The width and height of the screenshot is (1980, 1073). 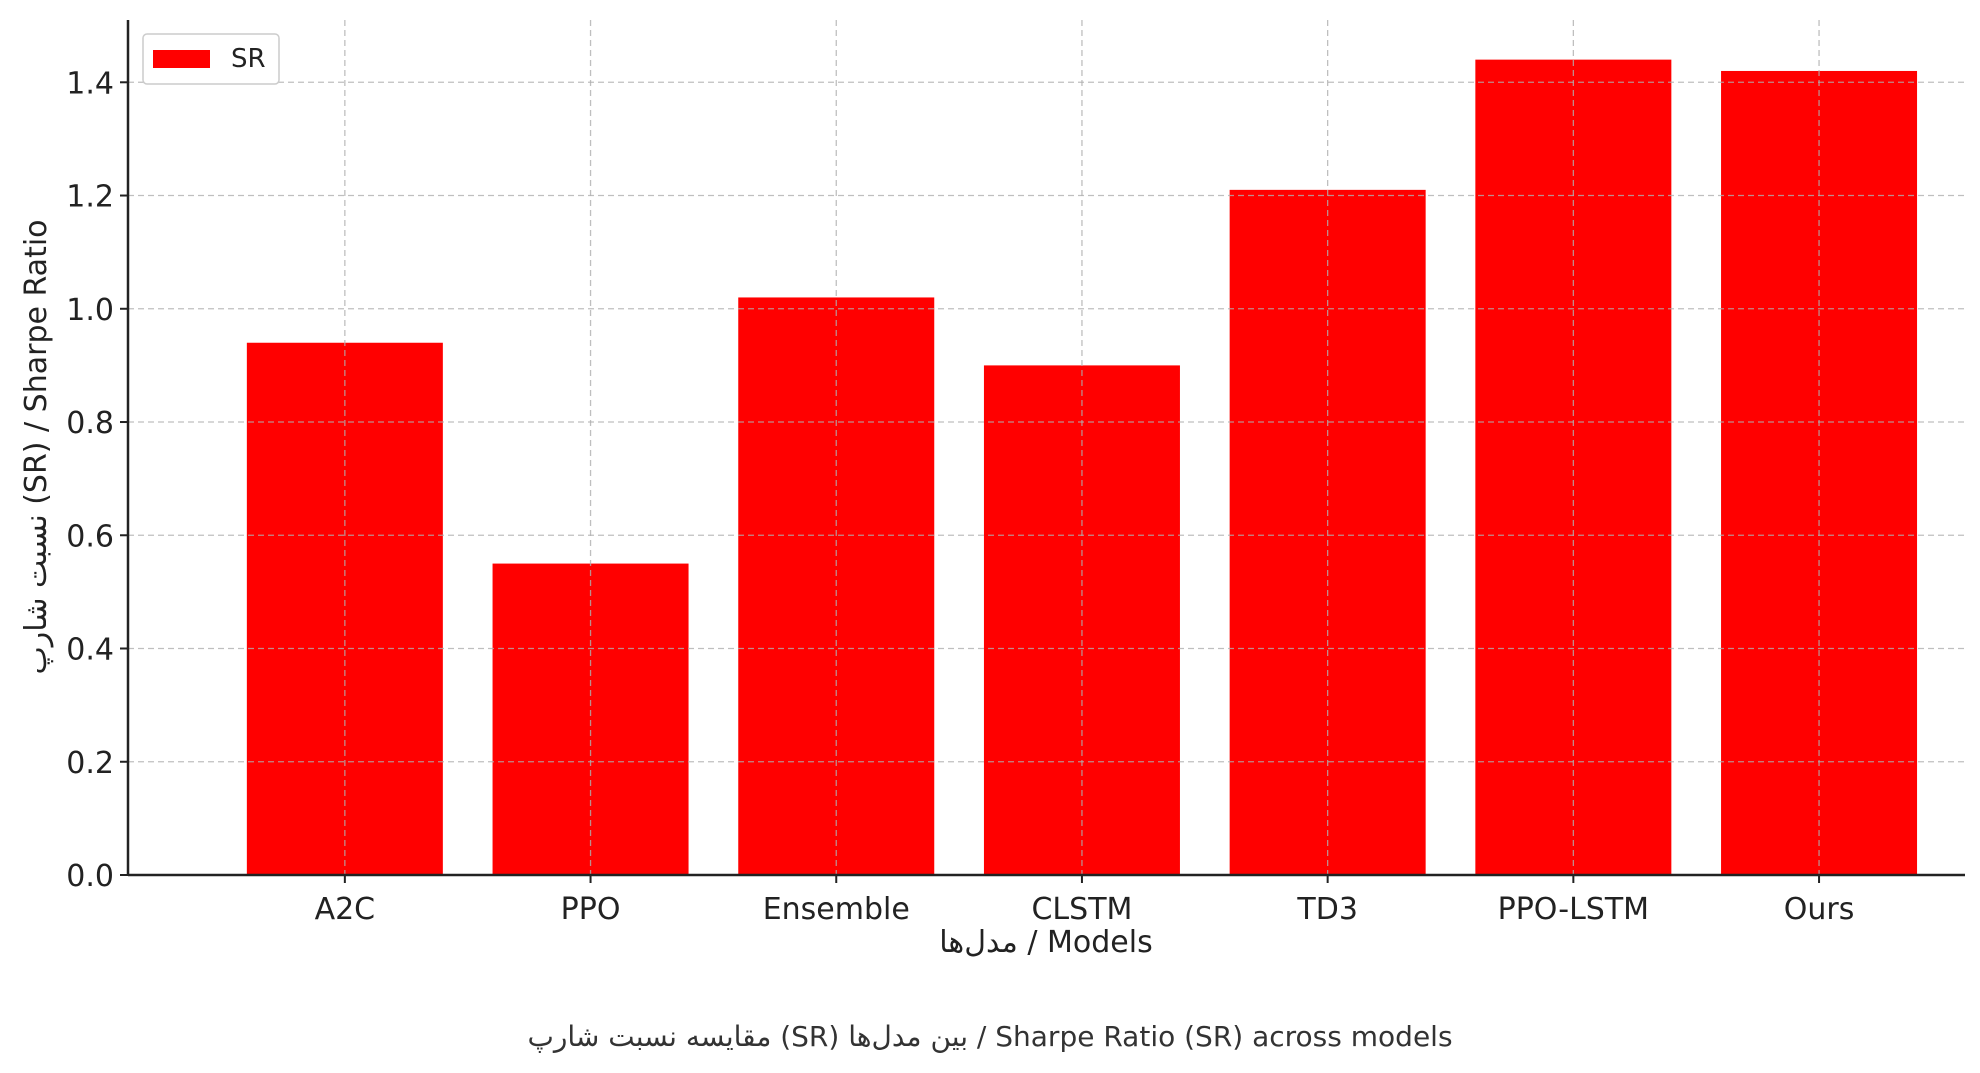 I want to click on y-tick-label: 0.0, so click(x=90, y=876).